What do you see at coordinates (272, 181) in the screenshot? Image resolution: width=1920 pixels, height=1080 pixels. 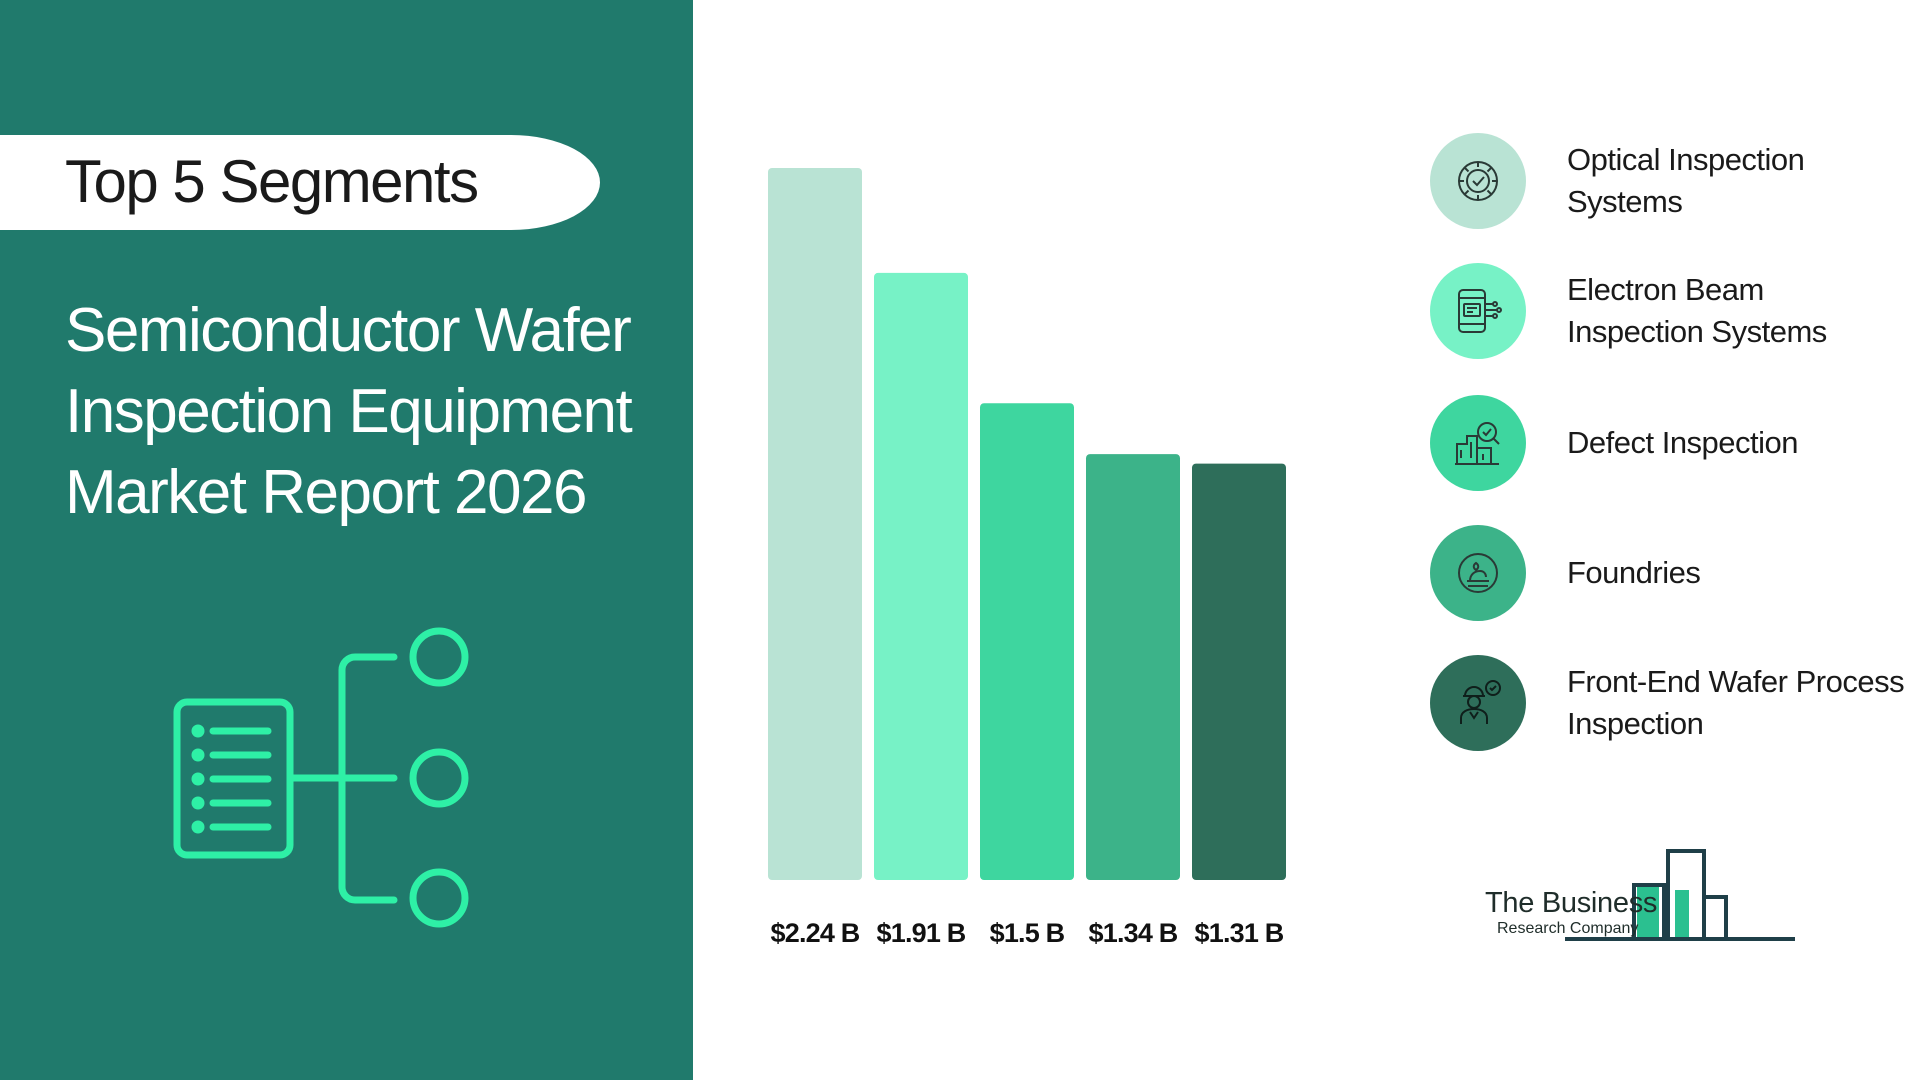 I see `segments-pill-label: Top 5 Segments` at bounding box center [272, 181].